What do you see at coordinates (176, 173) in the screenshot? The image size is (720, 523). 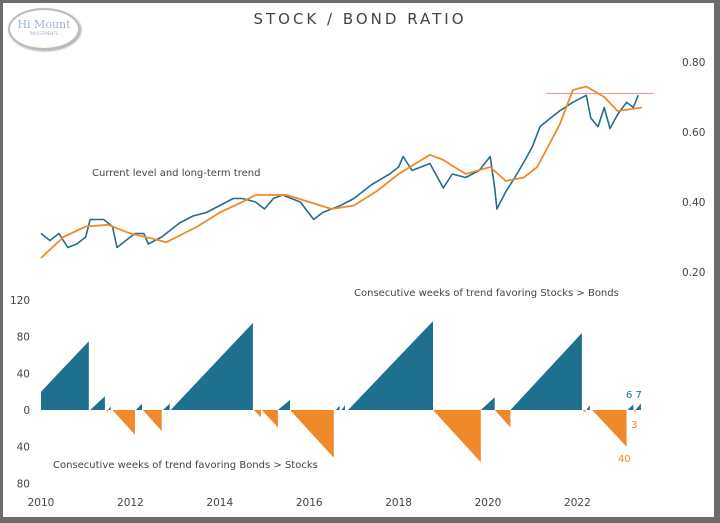 I see `top-annotation: Current level and long-term trend` at bounding box center [176, 173].